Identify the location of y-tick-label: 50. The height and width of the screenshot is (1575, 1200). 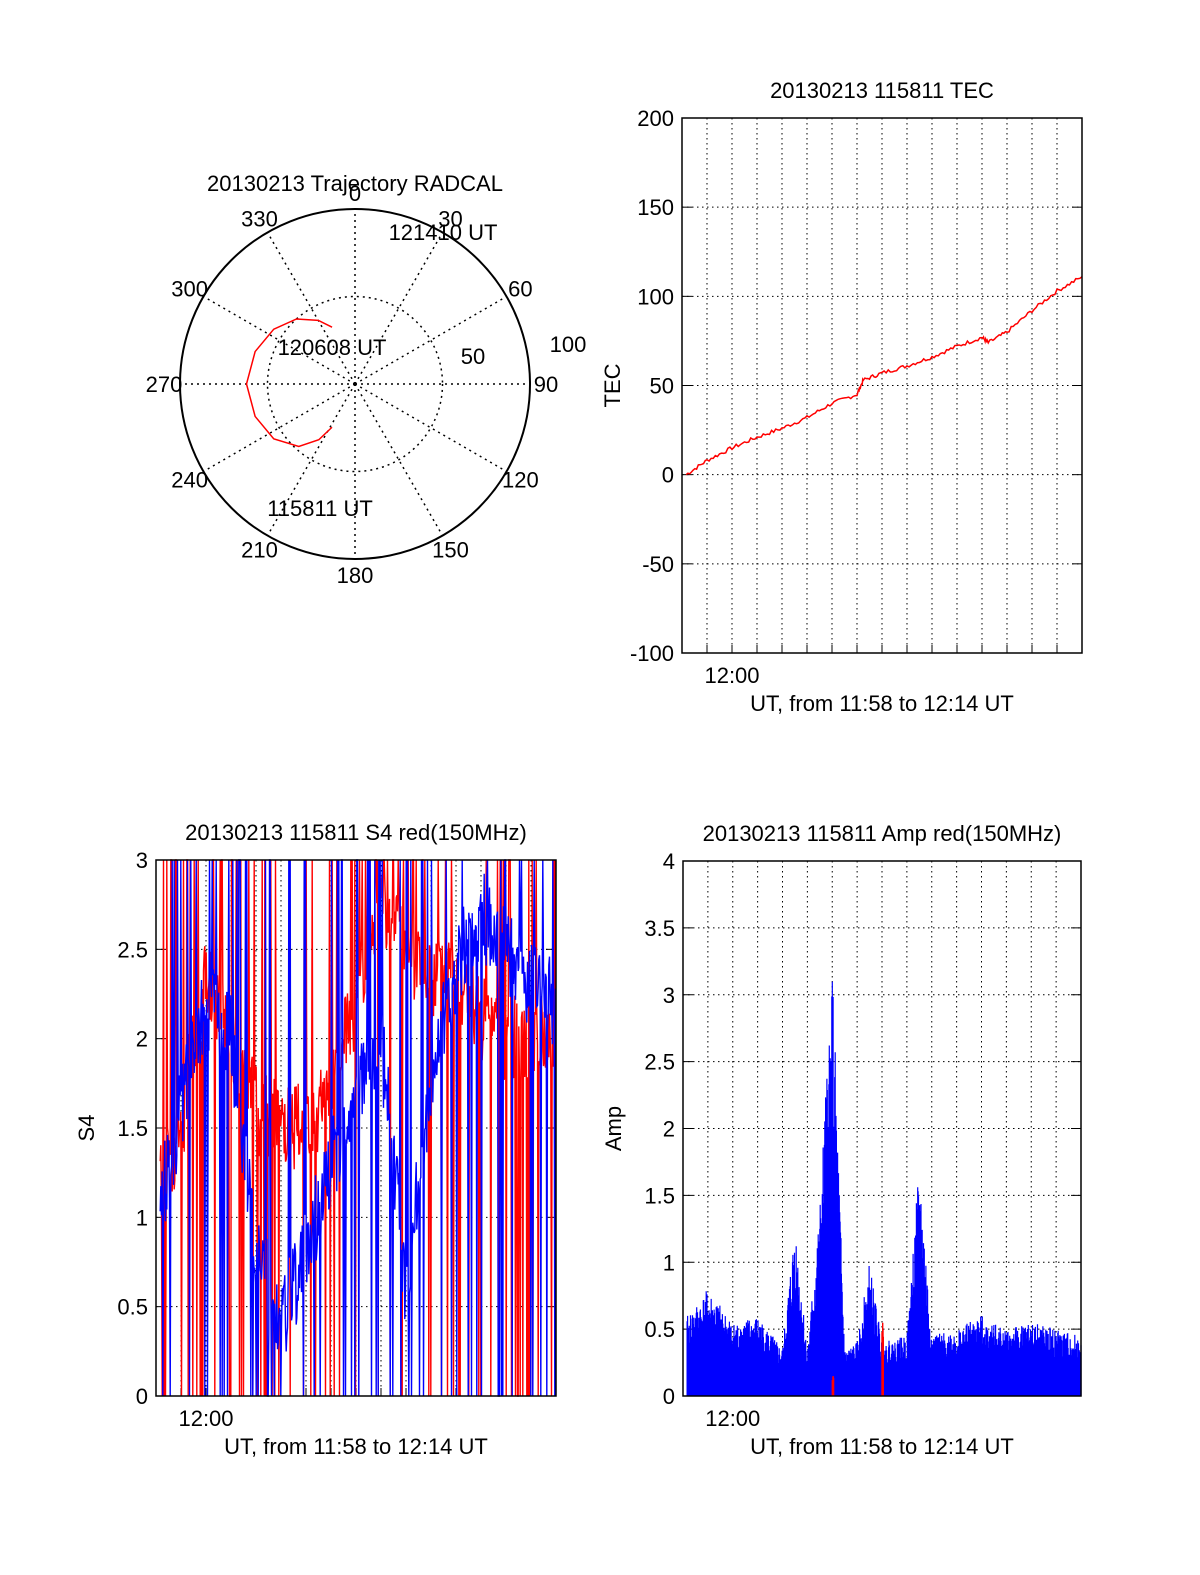
(662, 386).